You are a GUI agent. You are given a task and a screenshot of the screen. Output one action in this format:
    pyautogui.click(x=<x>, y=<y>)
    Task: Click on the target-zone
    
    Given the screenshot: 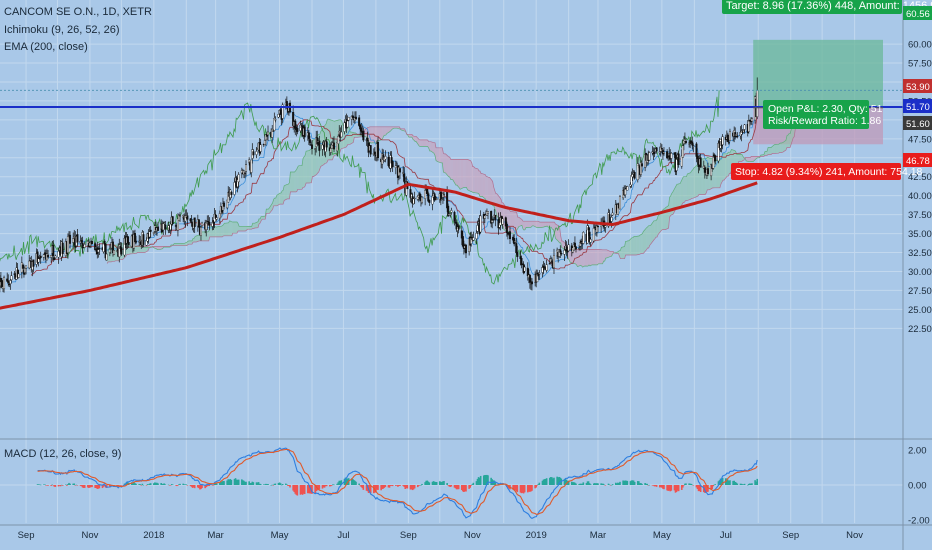 What is the action you would take?
    pyautogui.click(x=818, y=73)
    